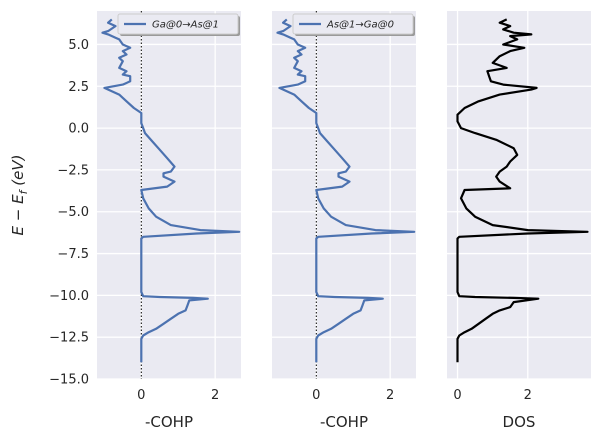 This screenshot has width=602, height=441. I want to click on y-tick-label: −12.5, so click(69, 338).